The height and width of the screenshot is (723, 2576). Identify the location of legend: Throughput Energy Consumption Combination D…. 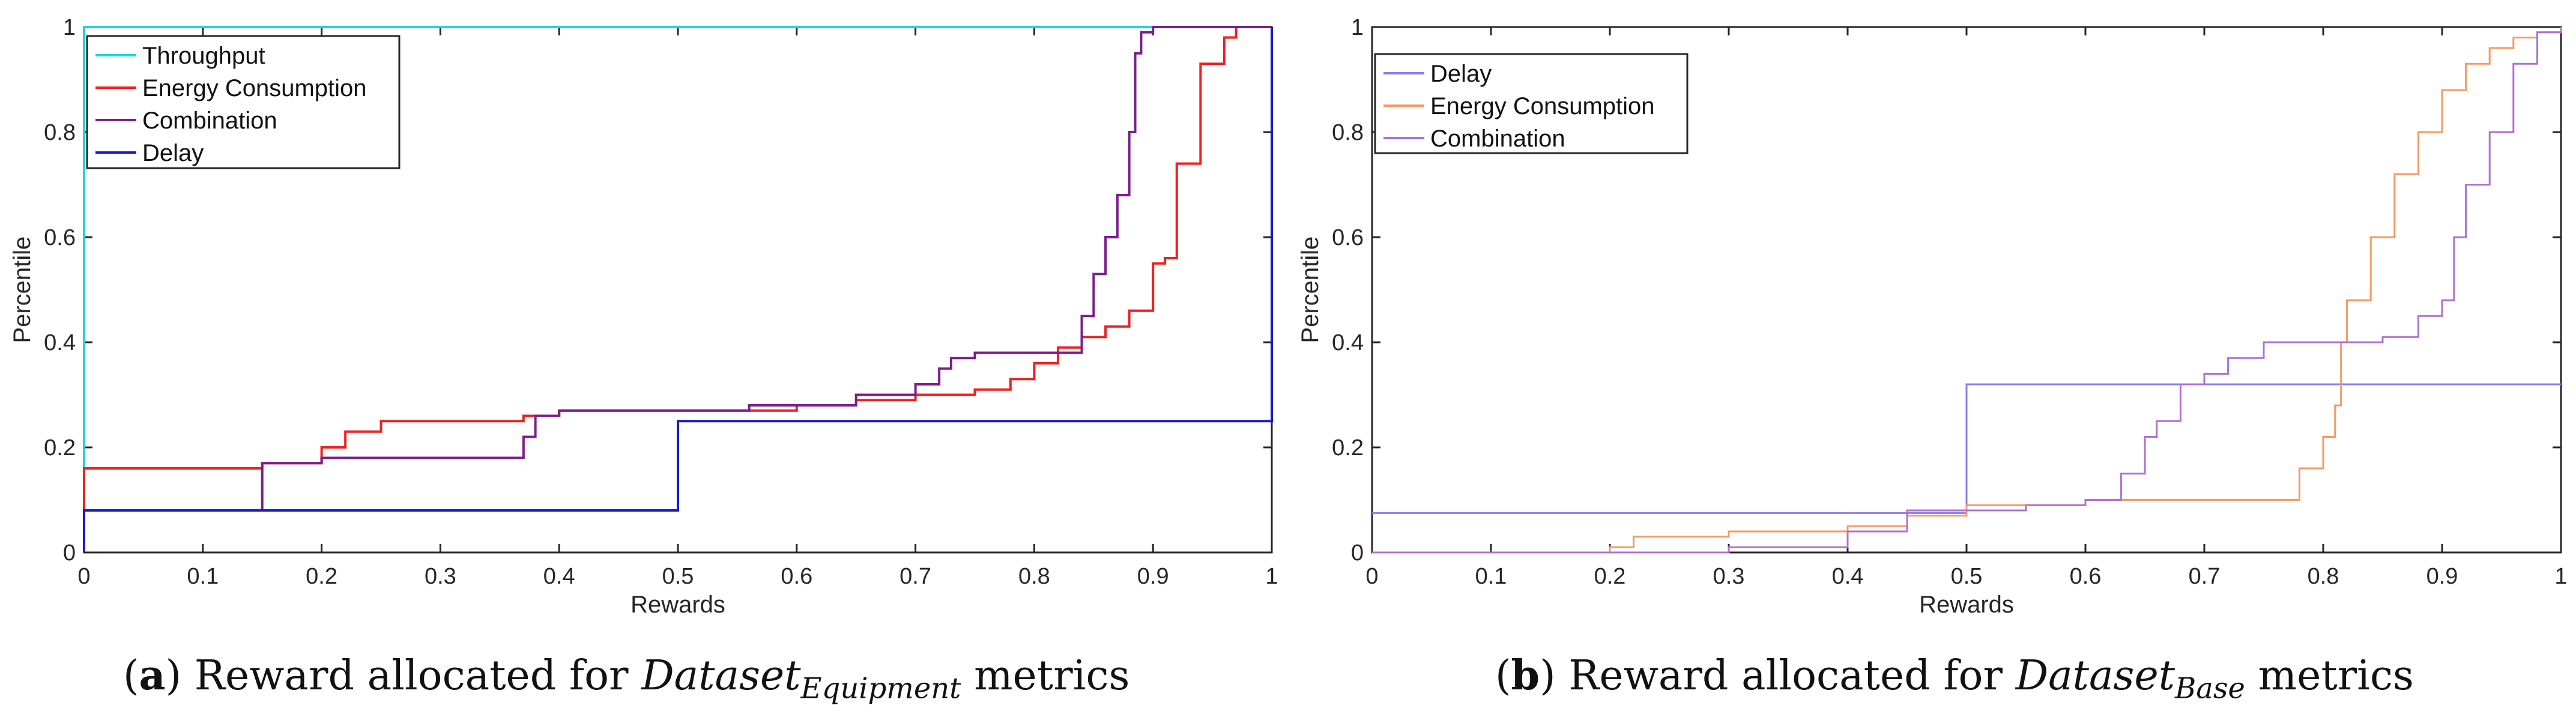
(243, 102).